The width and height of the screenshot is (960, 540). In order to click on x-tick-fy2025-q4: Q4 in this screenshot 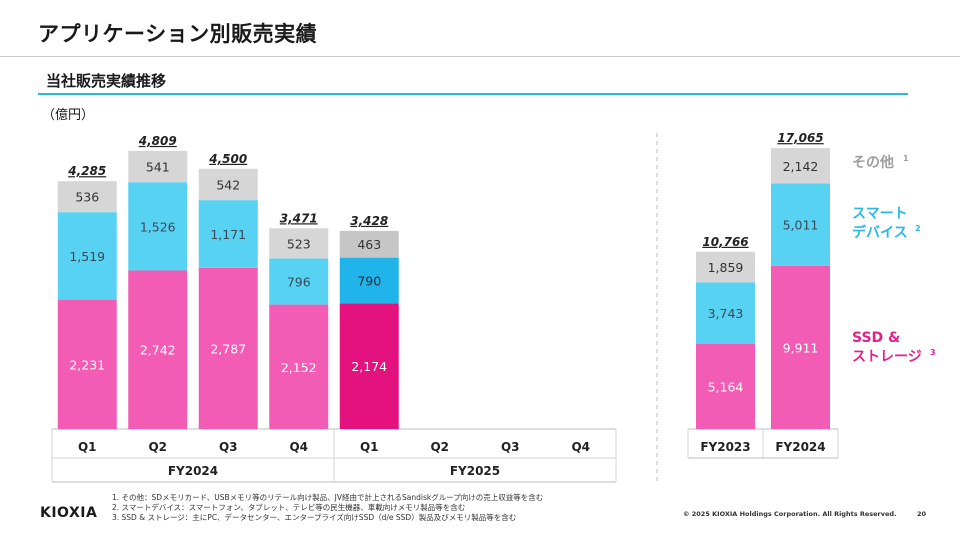, I will do `click(580, 447)`.